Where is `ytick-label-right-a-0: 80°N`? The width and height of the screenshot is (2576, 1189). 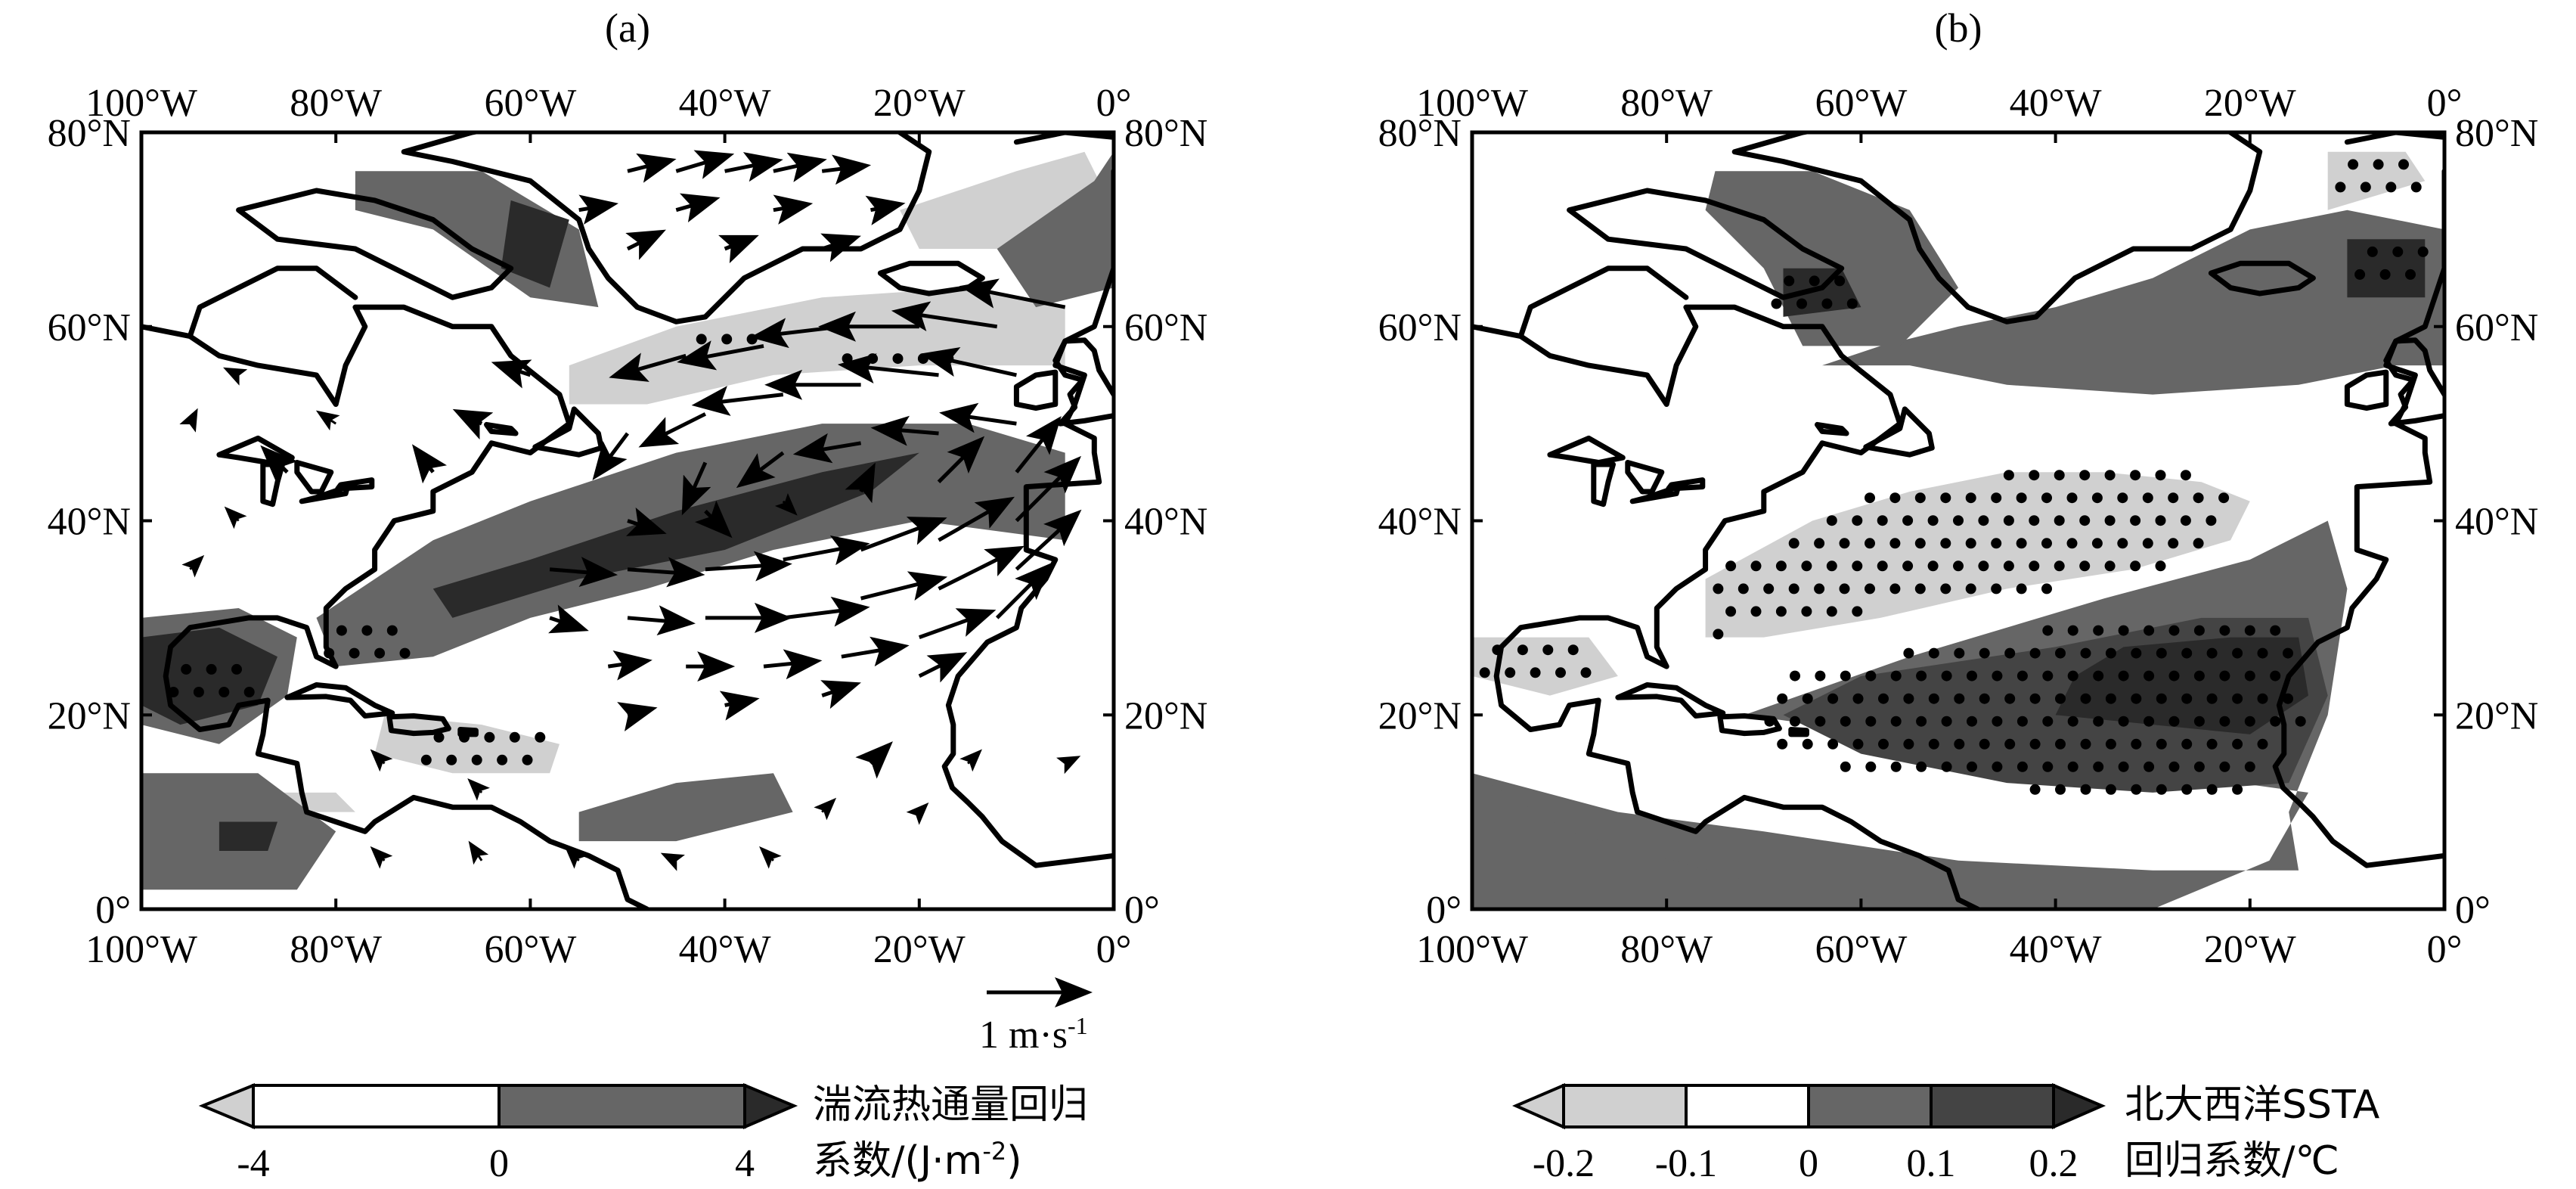 ytick-label-right-a-0: 80°N is located at coordinates (1165, 133).